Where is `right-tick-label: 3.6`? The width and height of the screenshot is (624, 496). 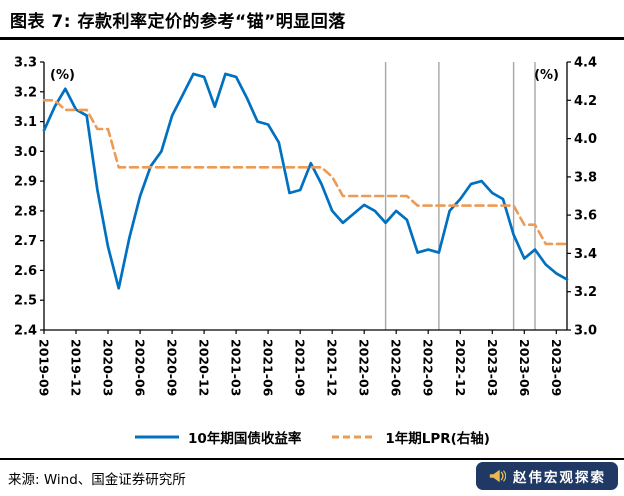
right-tick-label: 3.6 is located at coordinates (585, 216).